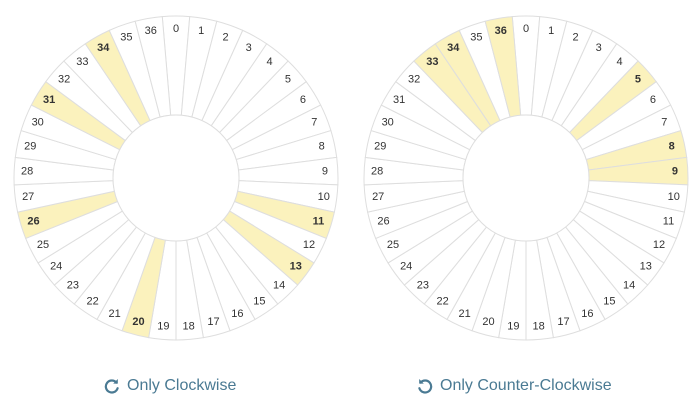 This screenshot has height=401, width=700. I want to click on only-clockwise-button: Only Clockwise, so click(170, 386).